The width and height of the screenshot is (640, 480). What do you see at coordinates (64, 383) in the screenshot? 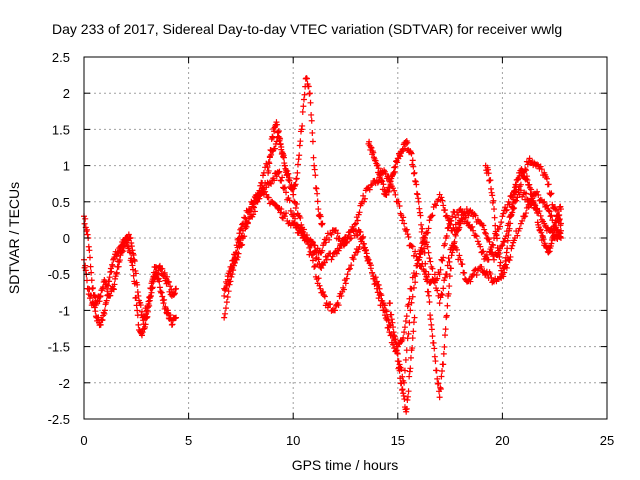
I see `y-tick-label: -2` at bounding box center [64, 383].